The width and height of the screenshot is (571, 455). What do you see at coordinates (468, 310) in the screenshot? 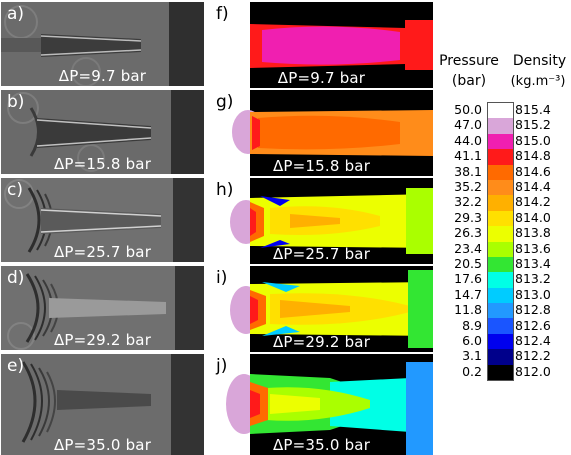
I see `pressure-value: 11.8` at bounding box center [468, 310].